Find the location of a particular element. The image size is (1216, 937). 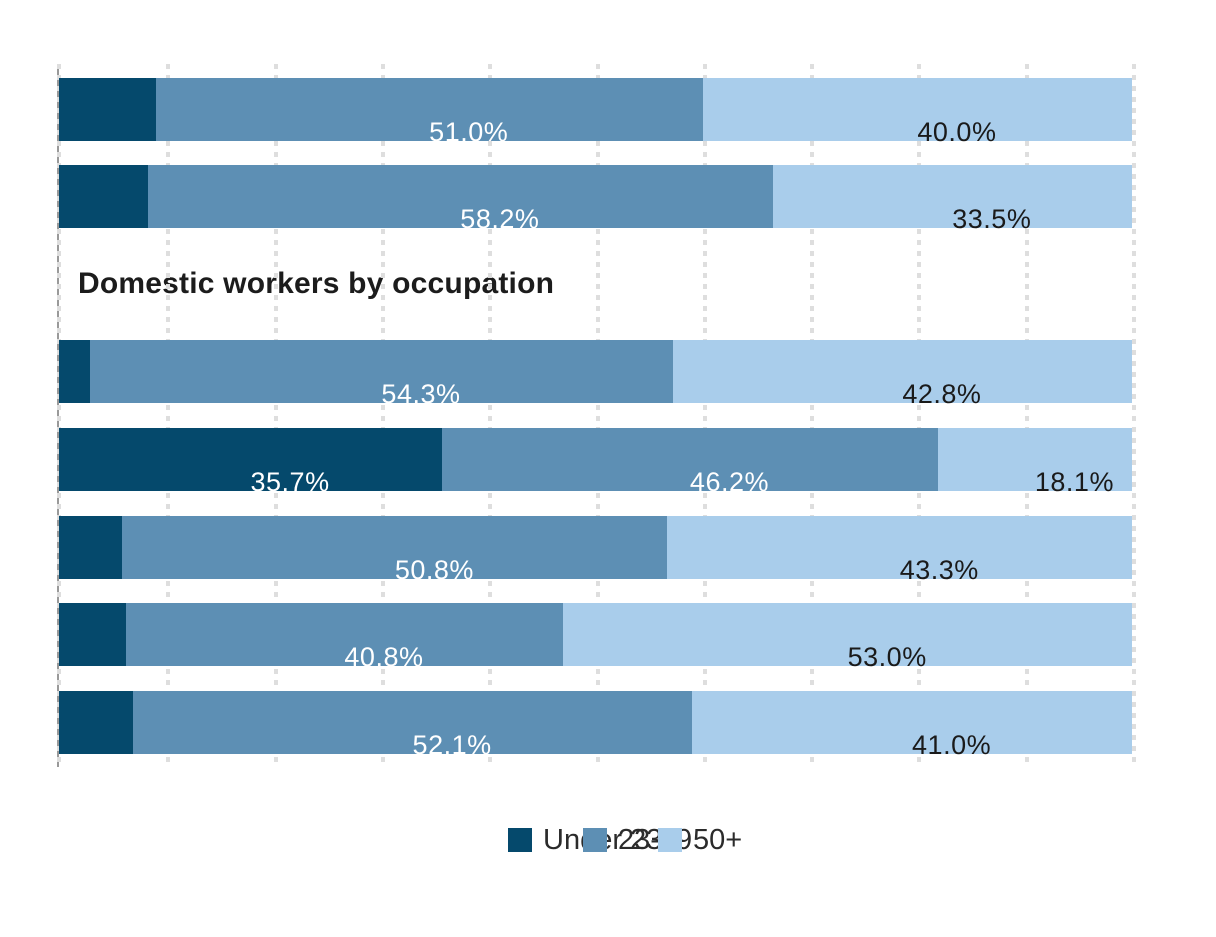

segment-value-label: 41.0% is located at coordinates (952, 744).